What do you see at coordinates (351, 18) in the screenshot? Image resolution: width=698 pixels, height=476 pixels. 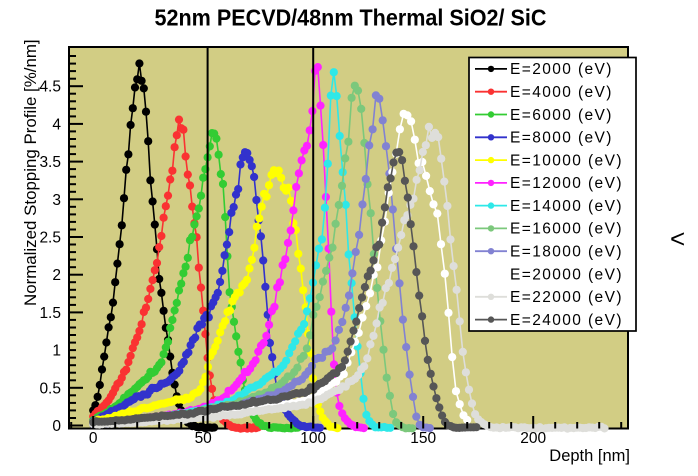 I see `svg-text:52nm PECVD/48nm Thermal SiO2/: 52nm PECVD/48nm Thermal SiO2/ SiC` at bounding box center [351, 18].